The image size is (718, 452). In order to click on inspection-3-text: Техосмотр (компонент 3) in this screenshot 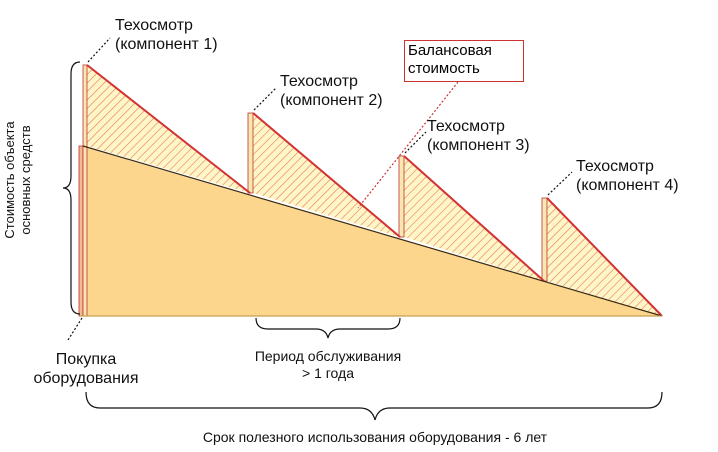, I will do `click(478, 136)`.